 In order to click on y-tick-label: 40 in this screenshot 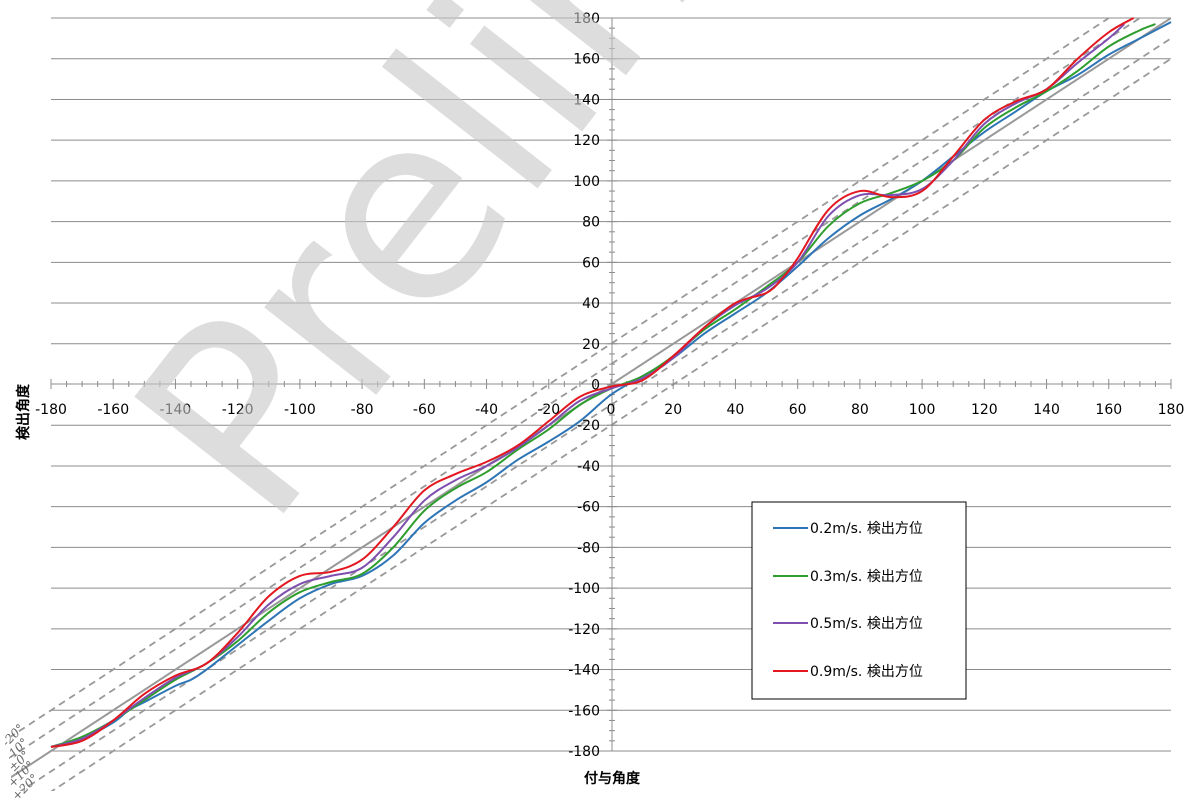, I will do `click(591, 304)`.